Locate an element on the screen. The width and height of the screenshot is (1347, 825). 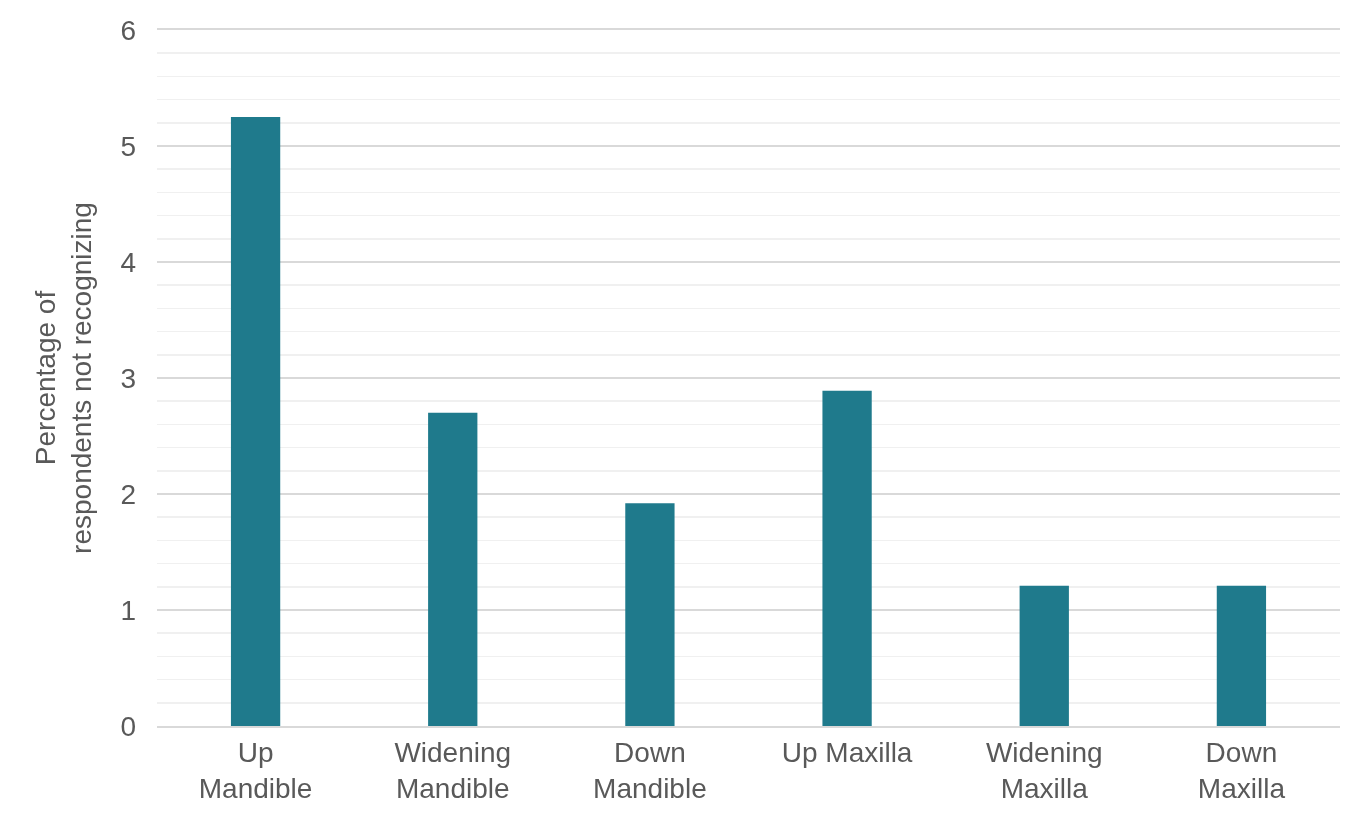
y-tick-label: 5 is located at coordinates (128, 146).